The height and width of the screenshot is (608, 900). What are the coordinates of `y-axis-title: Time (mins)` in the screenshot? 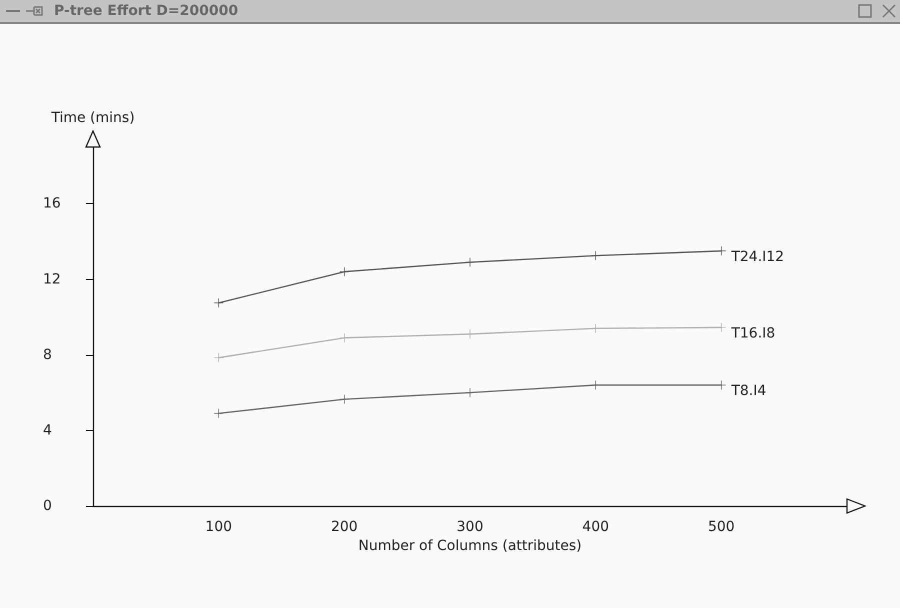 It's located at (92, 118).